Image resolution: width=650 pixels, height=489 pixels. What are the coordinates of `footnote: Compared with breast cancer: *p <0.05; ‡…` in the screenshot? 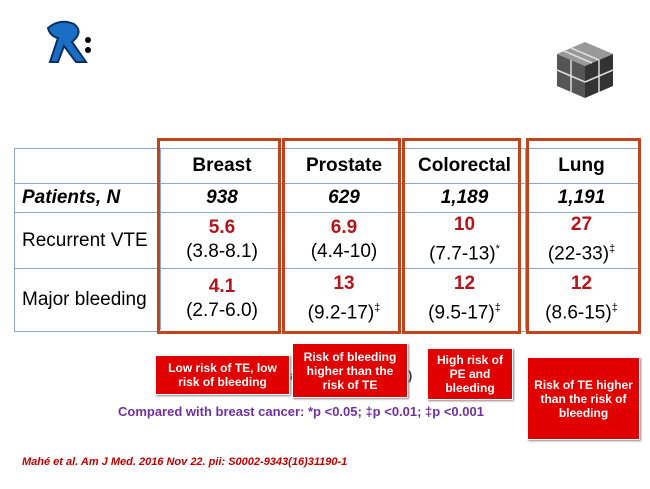 It's located at (301, 411).